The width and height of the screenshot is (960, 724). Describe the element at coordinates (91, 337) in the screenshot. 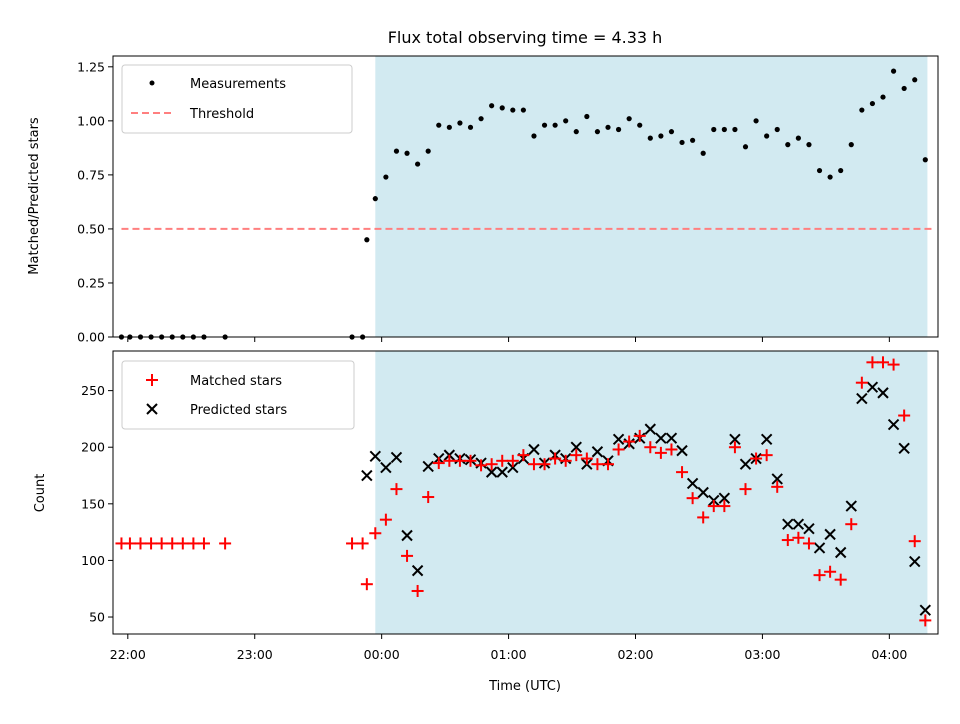

I see `top-y-tick-label: 0.00` at that location.